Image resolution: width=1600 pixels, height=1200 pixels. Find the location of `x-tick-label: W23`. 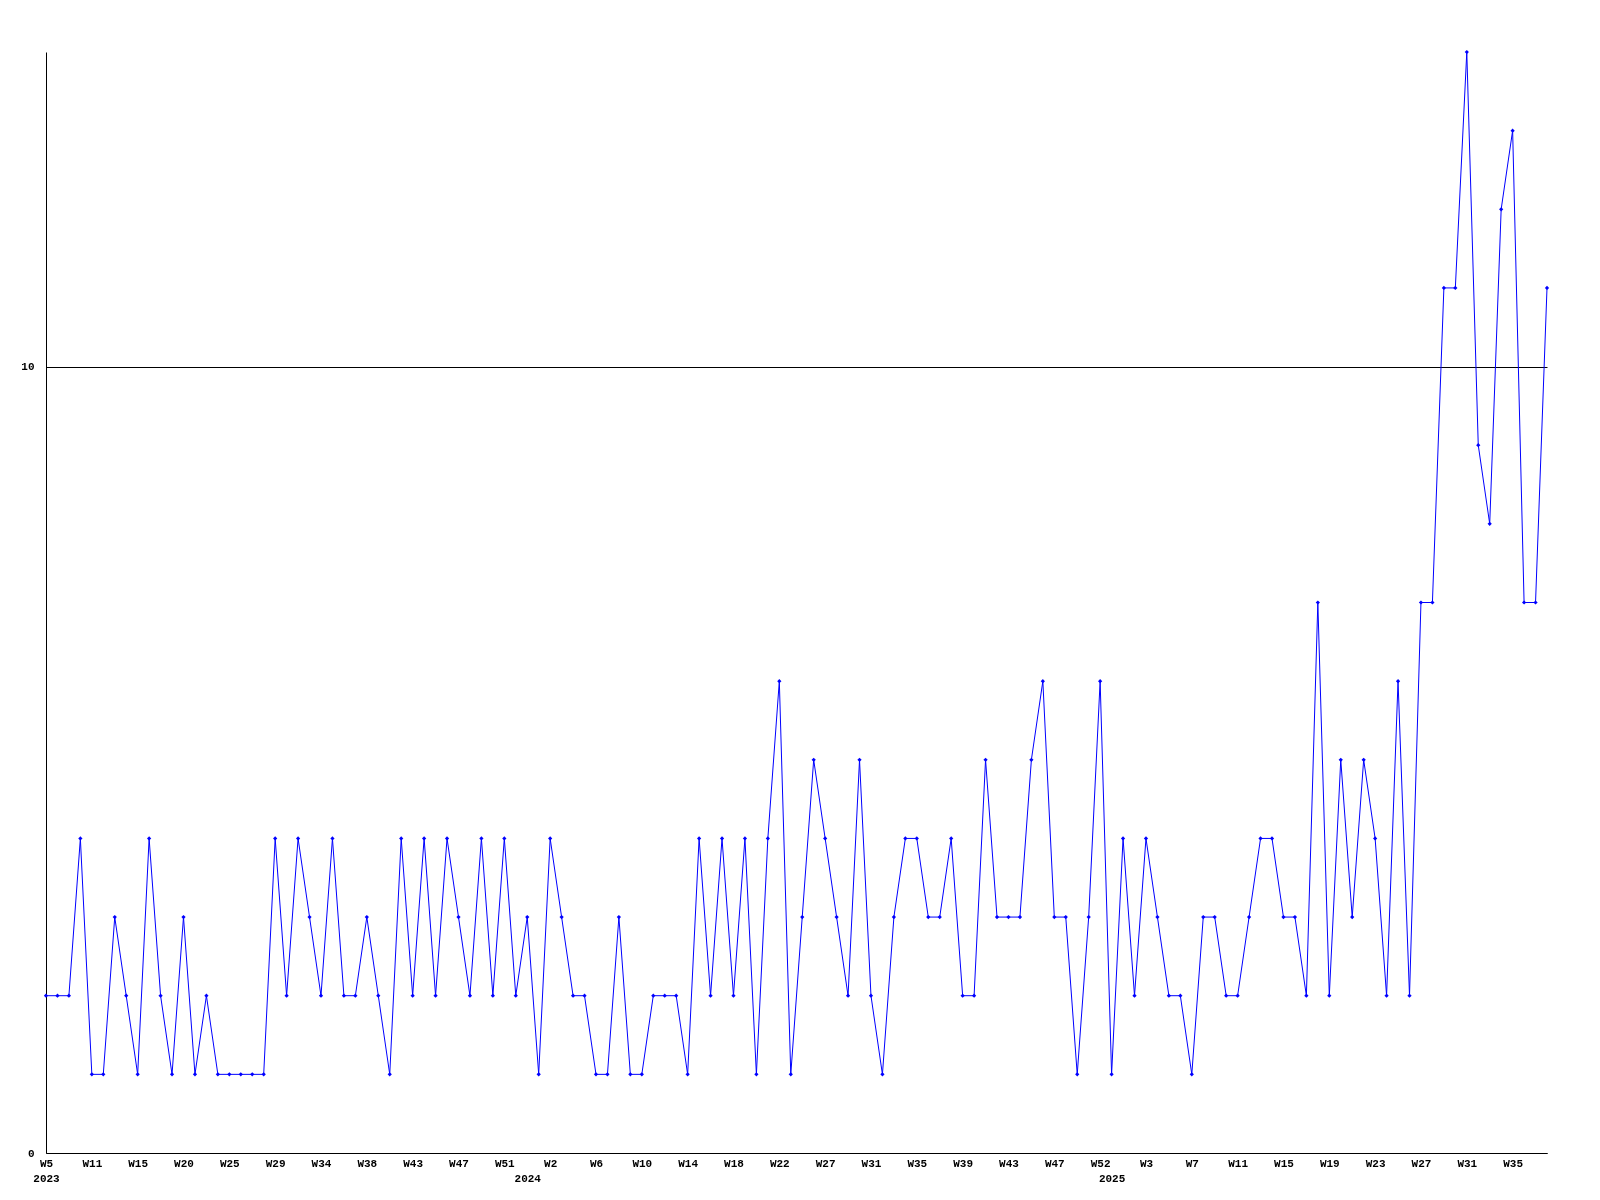

x-tick-label: W23 is located at coordinates (1375, 1163).